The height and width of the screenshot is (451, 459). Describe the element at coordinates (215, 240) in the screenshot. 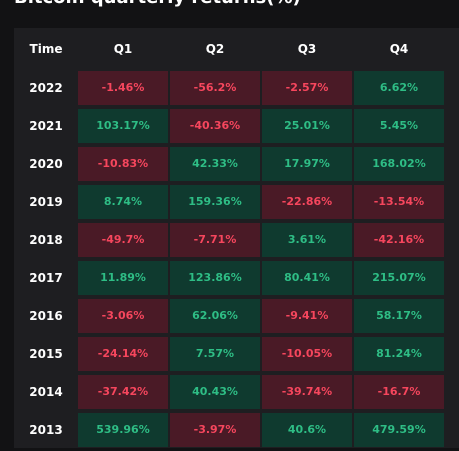

I see `return-cell-q2: -7.71%` at that location.